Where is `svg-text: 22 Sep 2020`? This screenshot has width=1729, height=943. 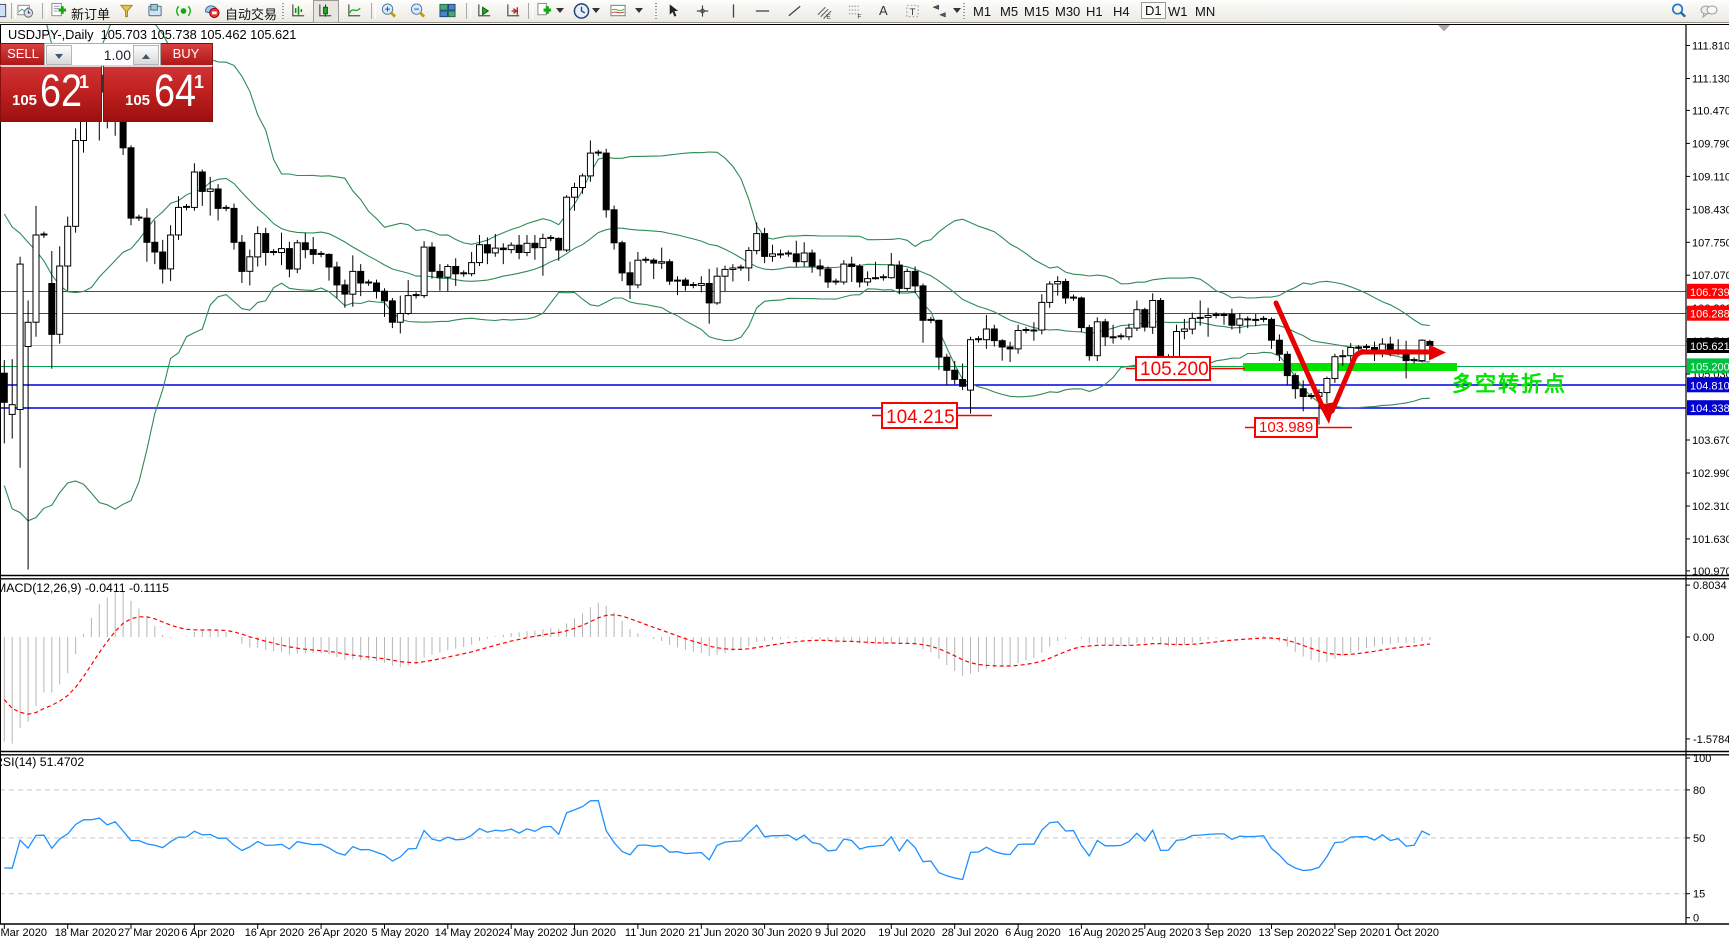 svg-text: 22 Sep 2020 is located at coordinates (1353, 932).